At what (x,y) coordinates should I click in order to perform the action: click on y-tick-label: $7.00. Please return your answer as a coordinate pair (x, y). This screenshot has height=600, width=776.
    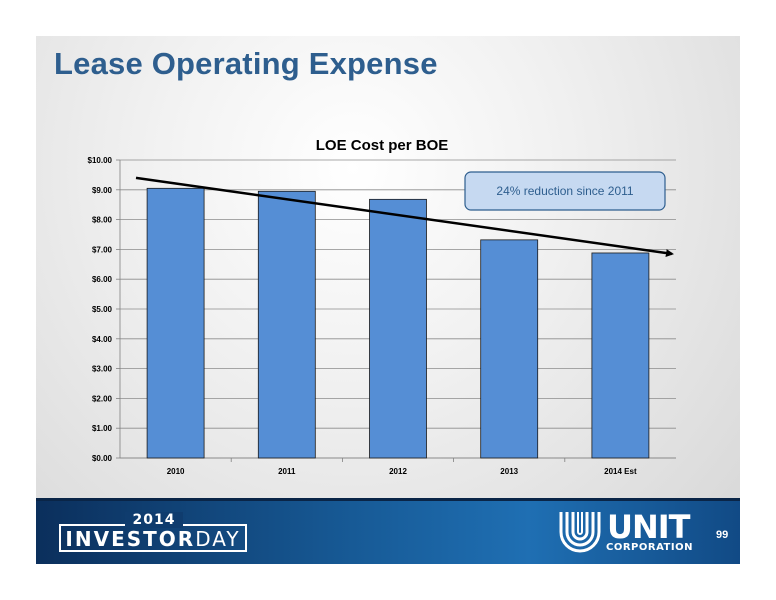
    Looking at the image, I should click on (102, 249).